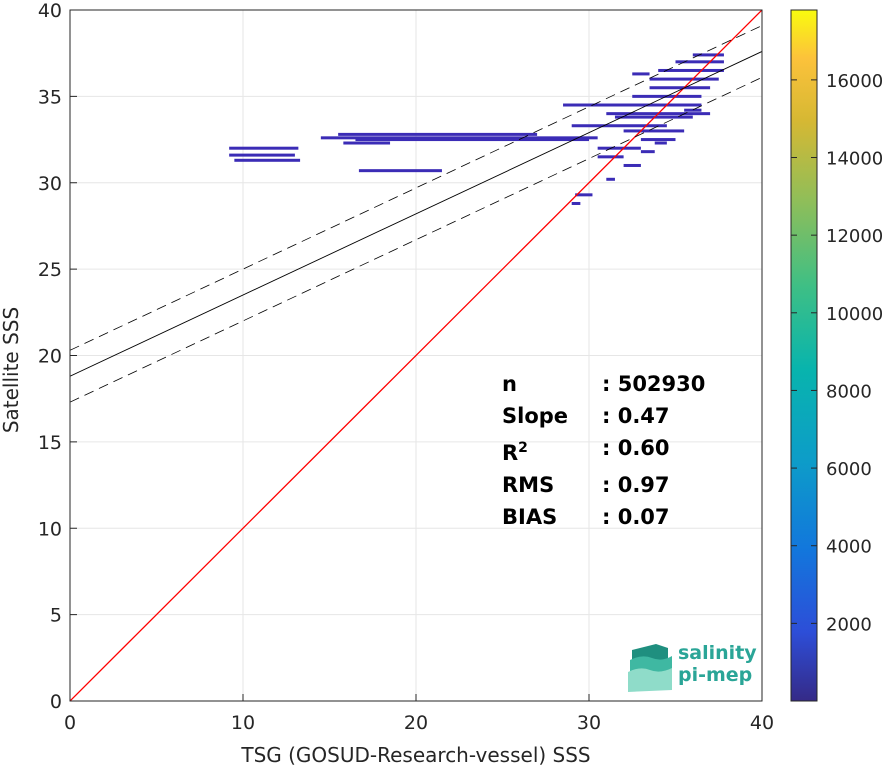  What do you see at coordinates (510, 453) in the screenshot?
I see `stat-label-r: R` at bounding box center [510, 453].